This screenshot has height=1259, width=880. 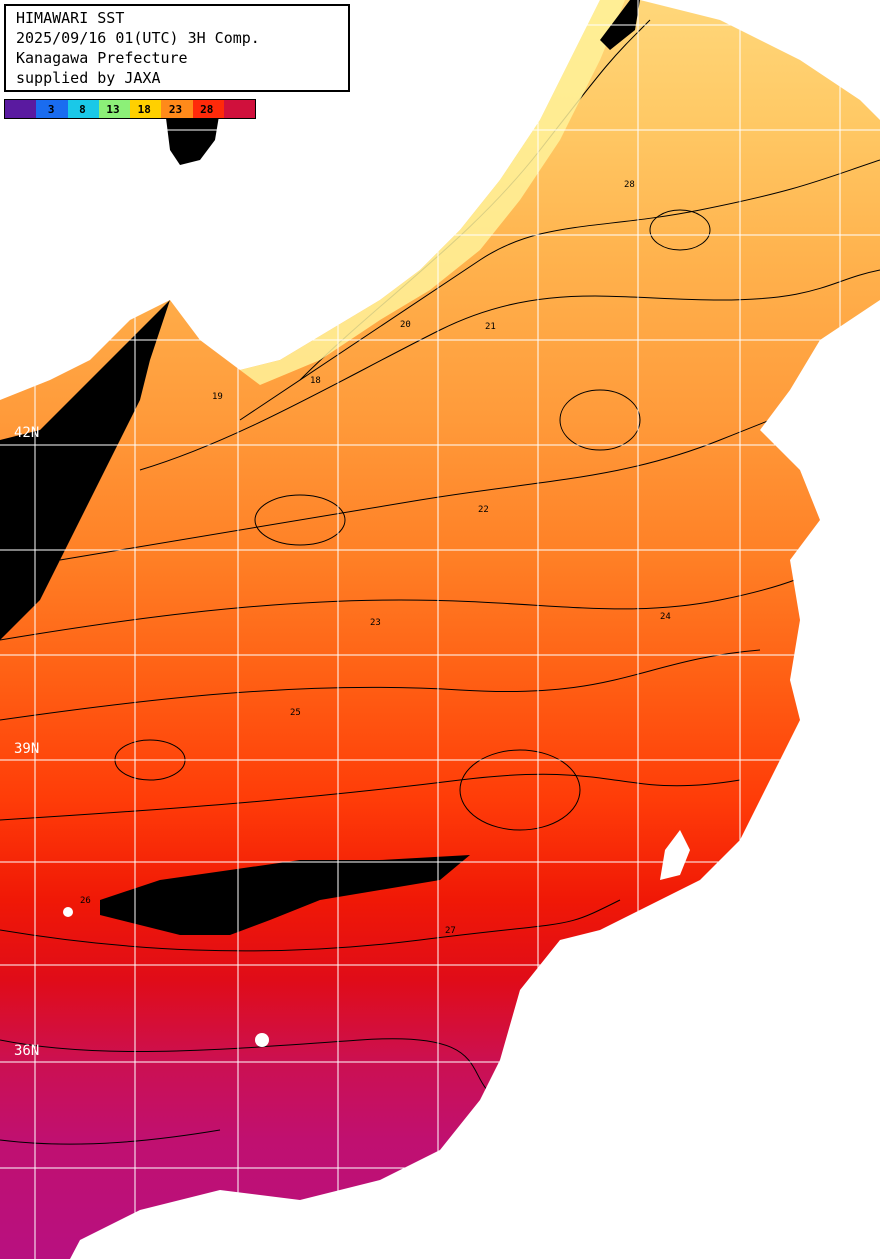 I want to click on contour-label: 22, so click(x=483, y=510).